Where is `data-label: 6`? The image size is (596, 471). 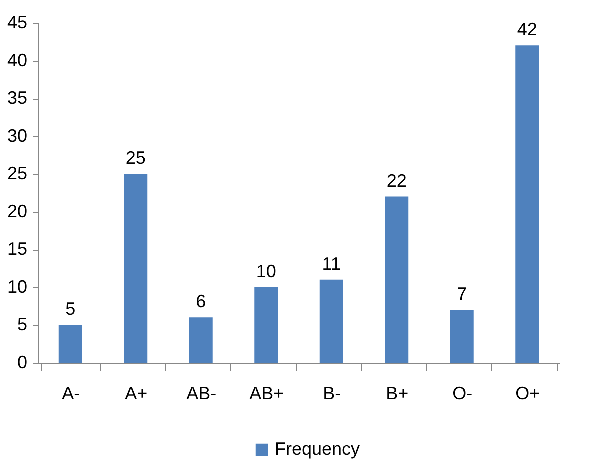
data-label: 6 is located at coordinates (201, 302).